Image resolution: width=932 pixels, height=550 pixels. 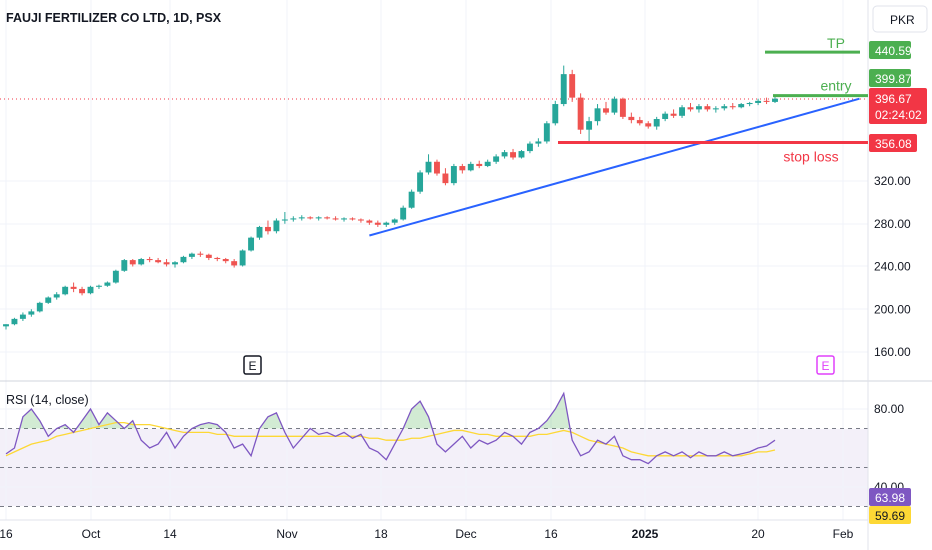 What do you see at coordinates (434, 467) in the screenshot?
I see `rsi-levels` at bounding box center [434, 467].